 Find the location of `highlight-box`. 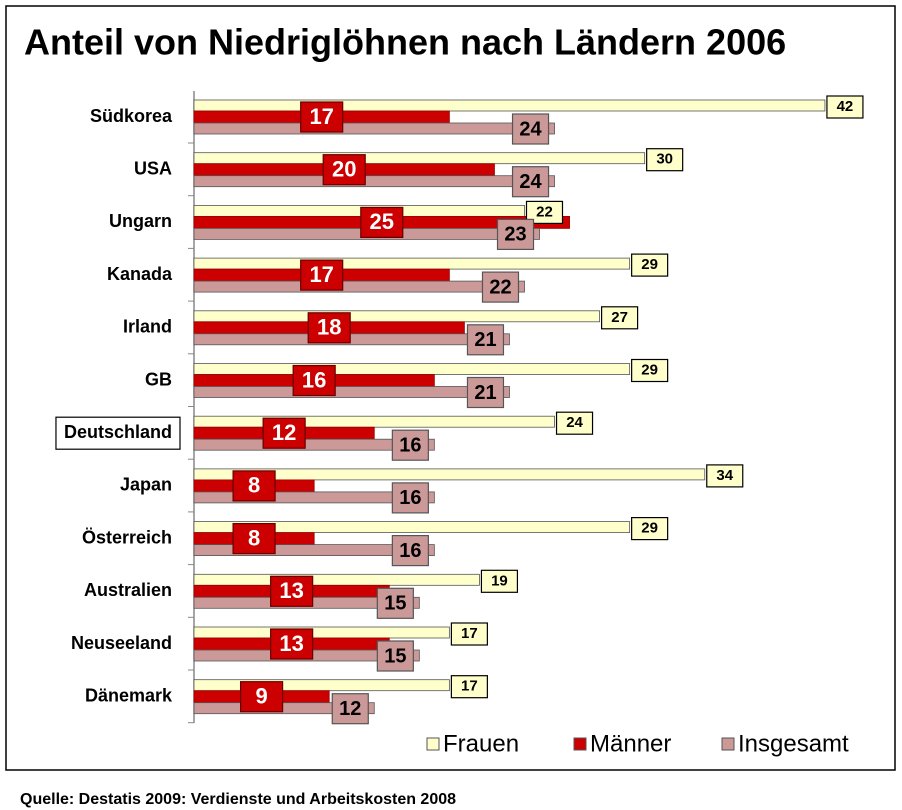

highlight-box is located at coordinates (118, 433).